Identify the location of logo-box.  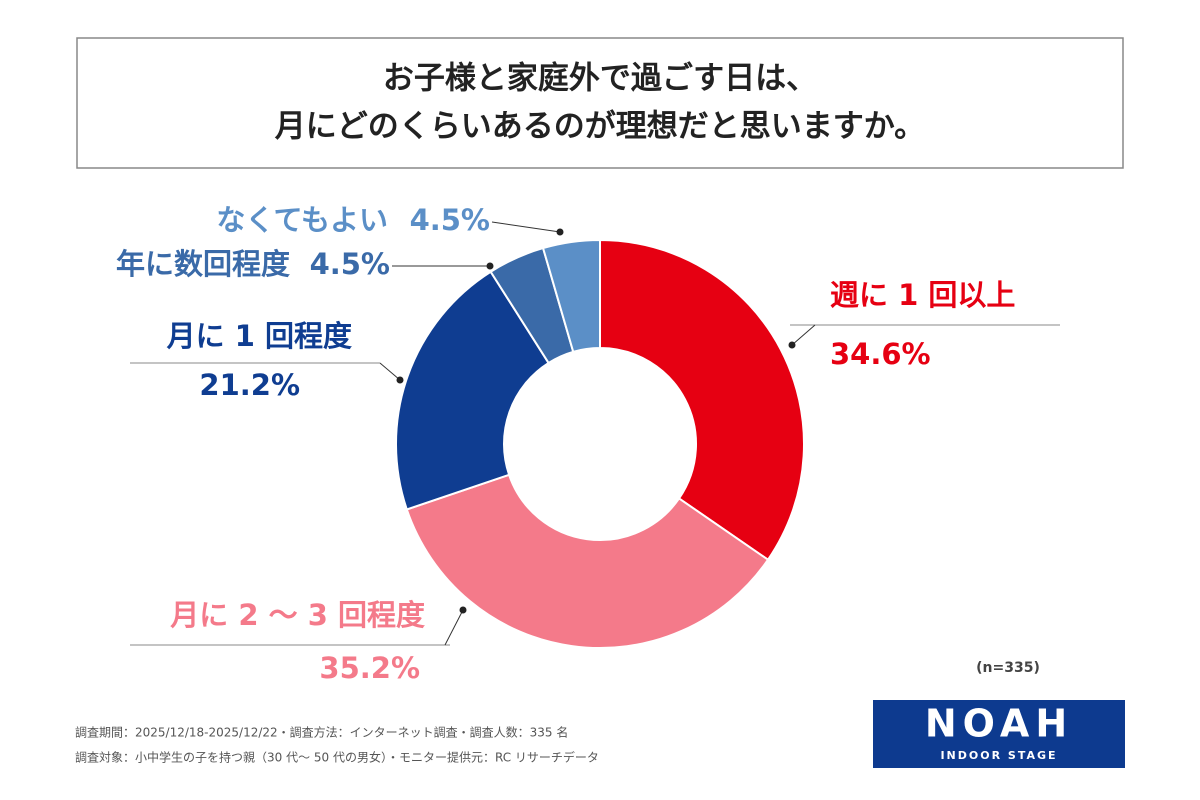
(999, 734).